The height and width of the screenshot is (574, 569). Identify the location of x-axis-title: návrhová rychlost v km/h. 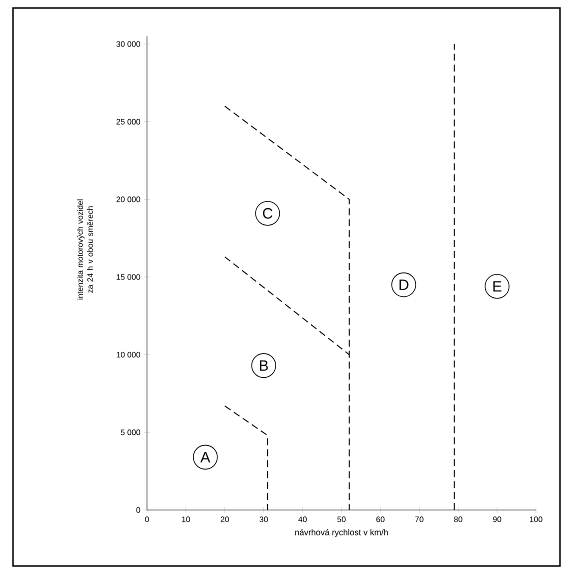
(341, 532).